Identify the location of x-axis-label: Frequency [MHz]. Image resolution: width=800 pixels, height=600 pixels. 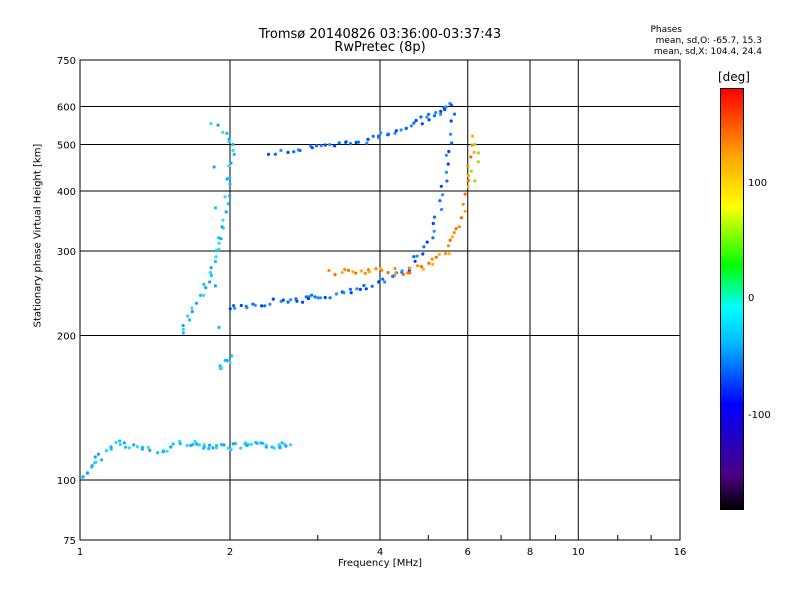
(380, 563).